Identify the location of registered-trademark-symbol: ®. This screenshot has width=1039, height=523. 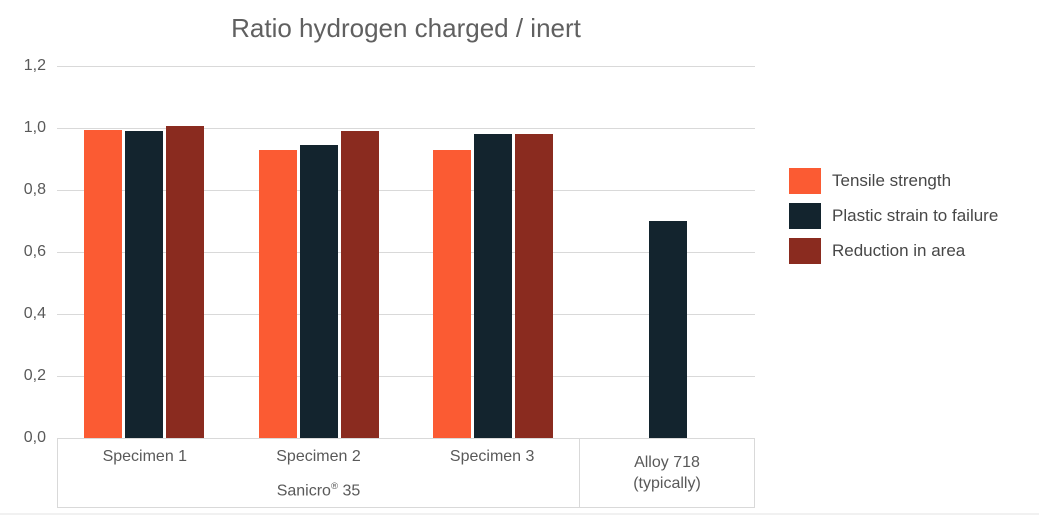
(334, 486).